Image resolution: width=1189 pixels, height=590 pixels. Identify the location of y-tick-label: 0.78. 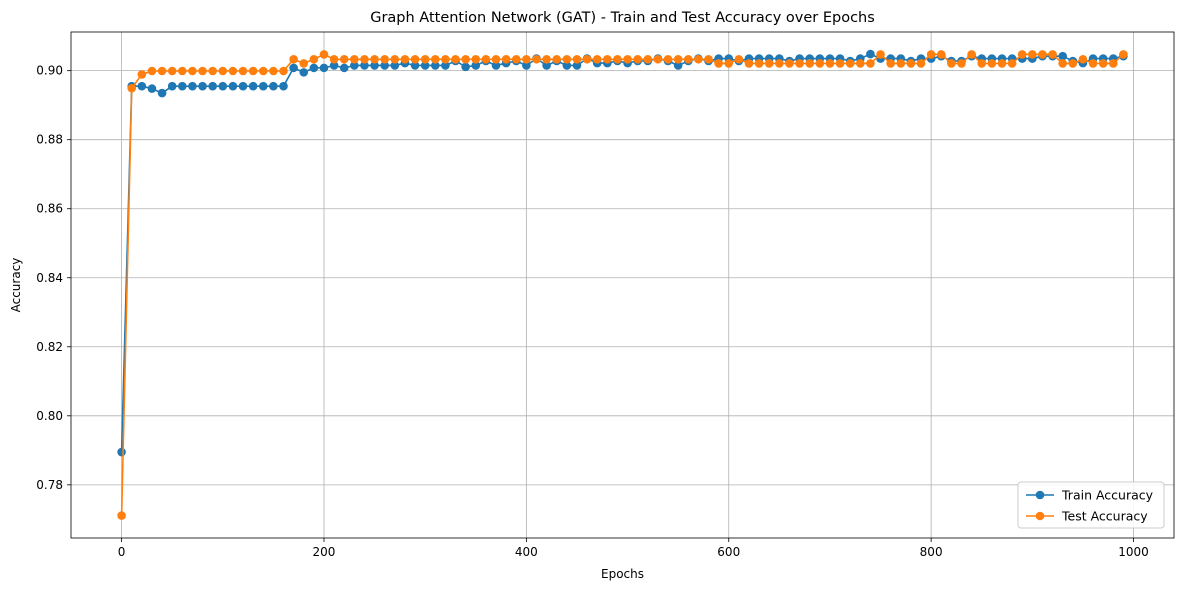
(49, 485).